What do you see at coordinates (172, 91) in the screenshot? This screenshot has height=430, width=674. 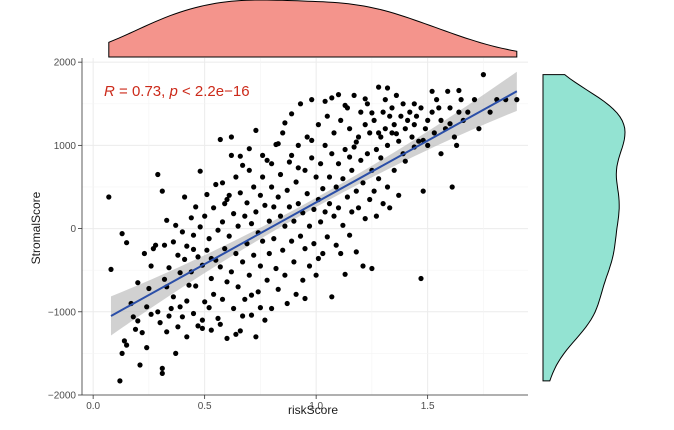 I see `annotation-p: p` at bounding box center [172, 91].